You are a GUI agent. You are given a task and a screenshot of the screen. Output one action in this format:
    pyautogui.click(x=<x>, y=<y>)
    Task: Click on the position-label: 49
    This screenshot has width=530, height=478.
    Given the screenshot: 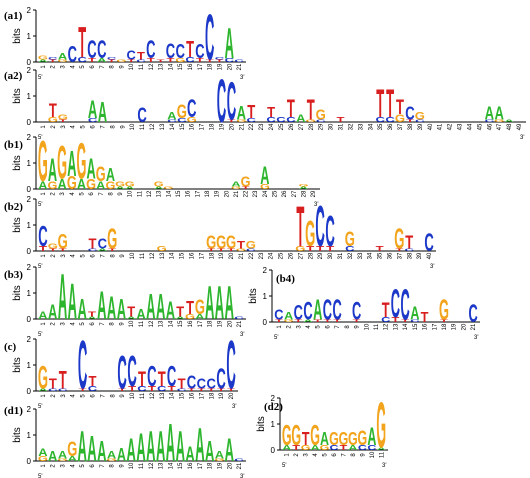 What is the action you would take?
    pyautogui.click(x=520, y=126)
    